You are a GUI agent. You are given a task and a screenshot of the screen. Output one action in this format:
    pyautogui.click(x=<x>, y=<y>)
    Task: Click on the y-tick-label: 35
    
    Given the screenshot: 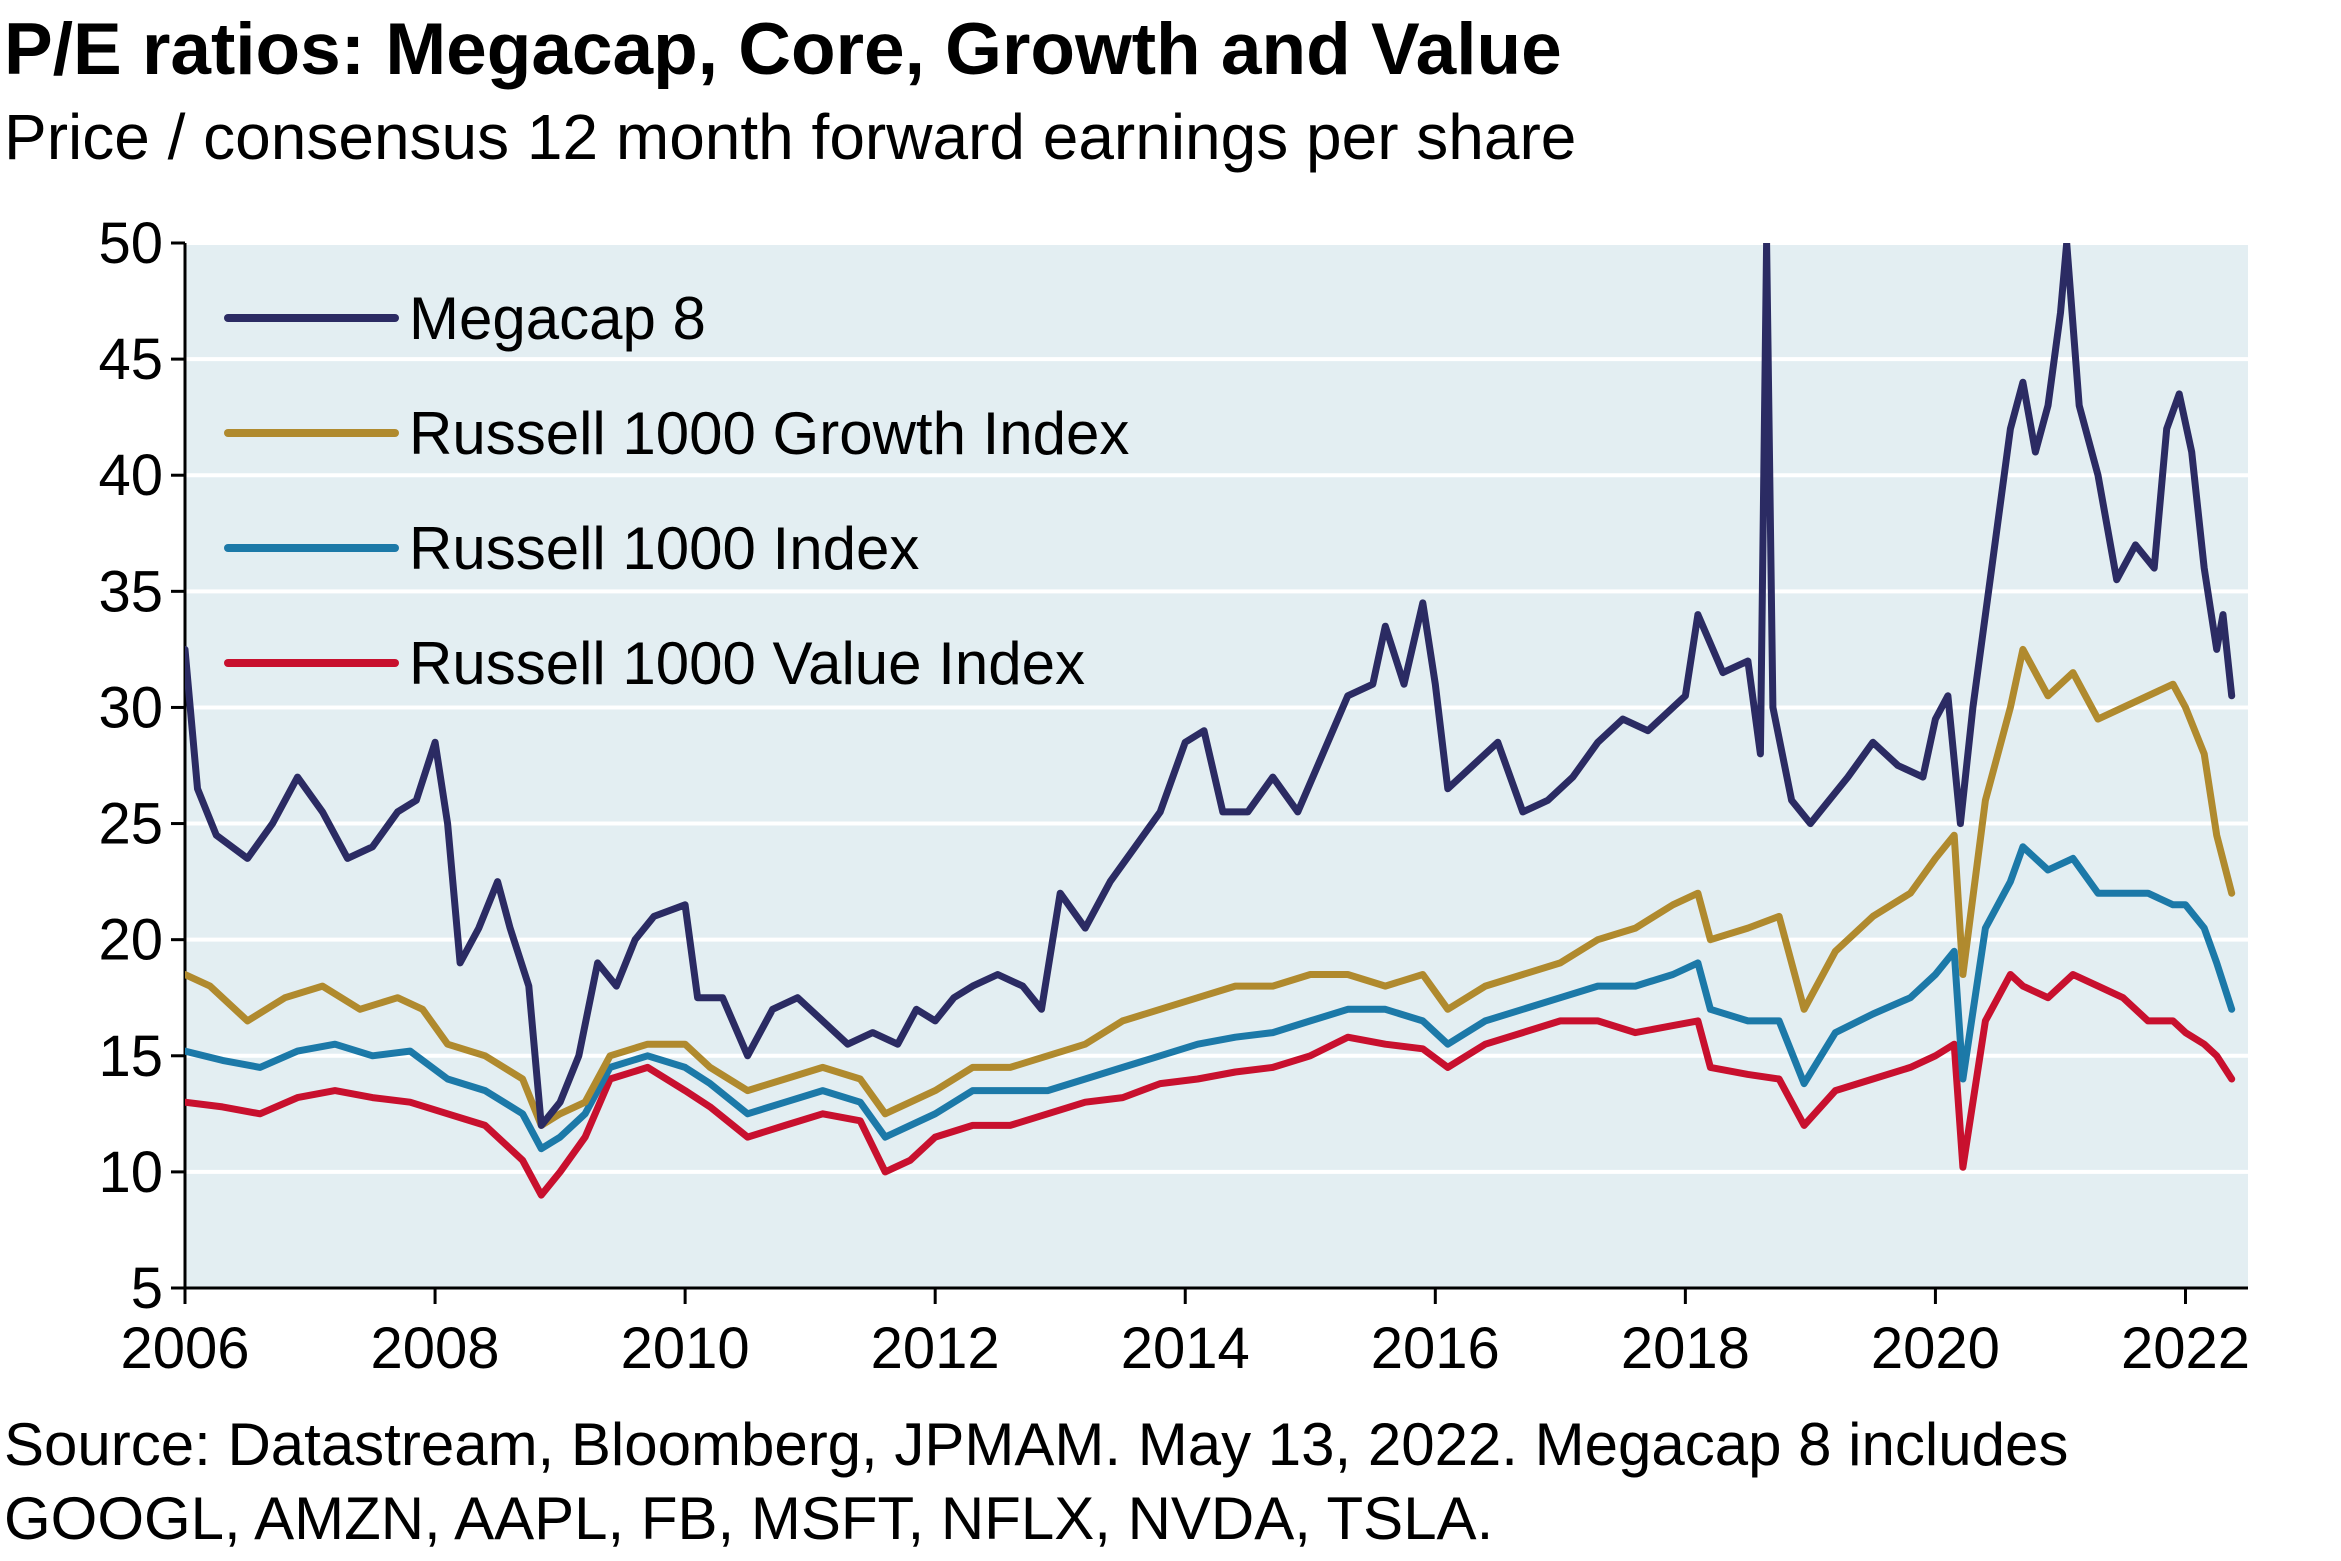 What is the action you would take?
    pyautogui.click(x=130, y=591)
    